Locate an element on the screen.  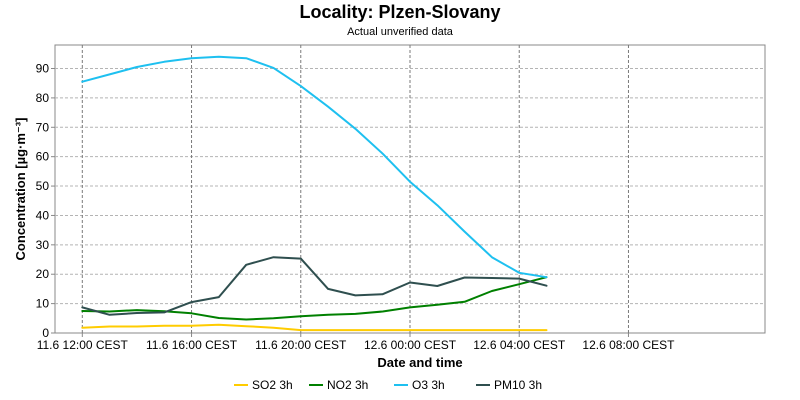
x-tick-label: 11.6 12:00 CEST is located at coordinates (83, 345).